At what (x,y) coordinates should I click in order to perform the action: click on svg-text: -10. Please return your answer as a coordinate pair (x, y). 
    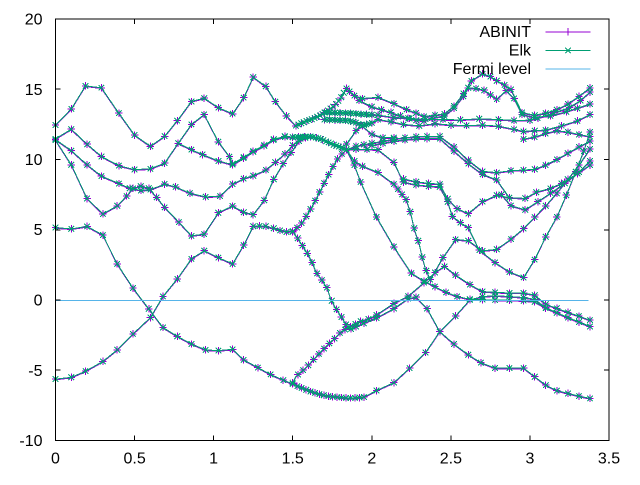
    Looking at the image, I should click on (30, 441).